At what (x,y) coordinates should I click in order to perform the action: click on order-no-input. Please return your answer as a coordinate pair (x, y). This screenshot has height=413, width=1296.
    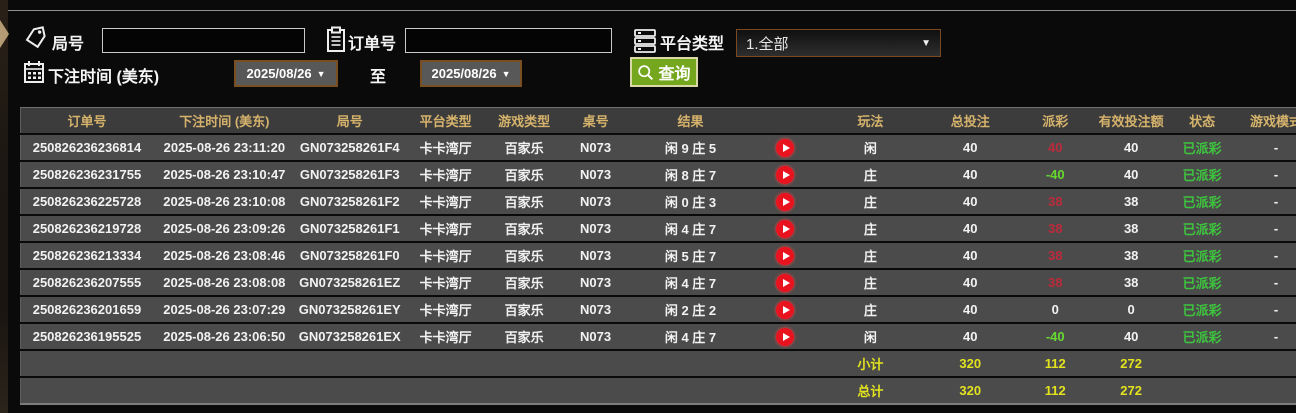
    Looking at the image, I should click on (508, 40).